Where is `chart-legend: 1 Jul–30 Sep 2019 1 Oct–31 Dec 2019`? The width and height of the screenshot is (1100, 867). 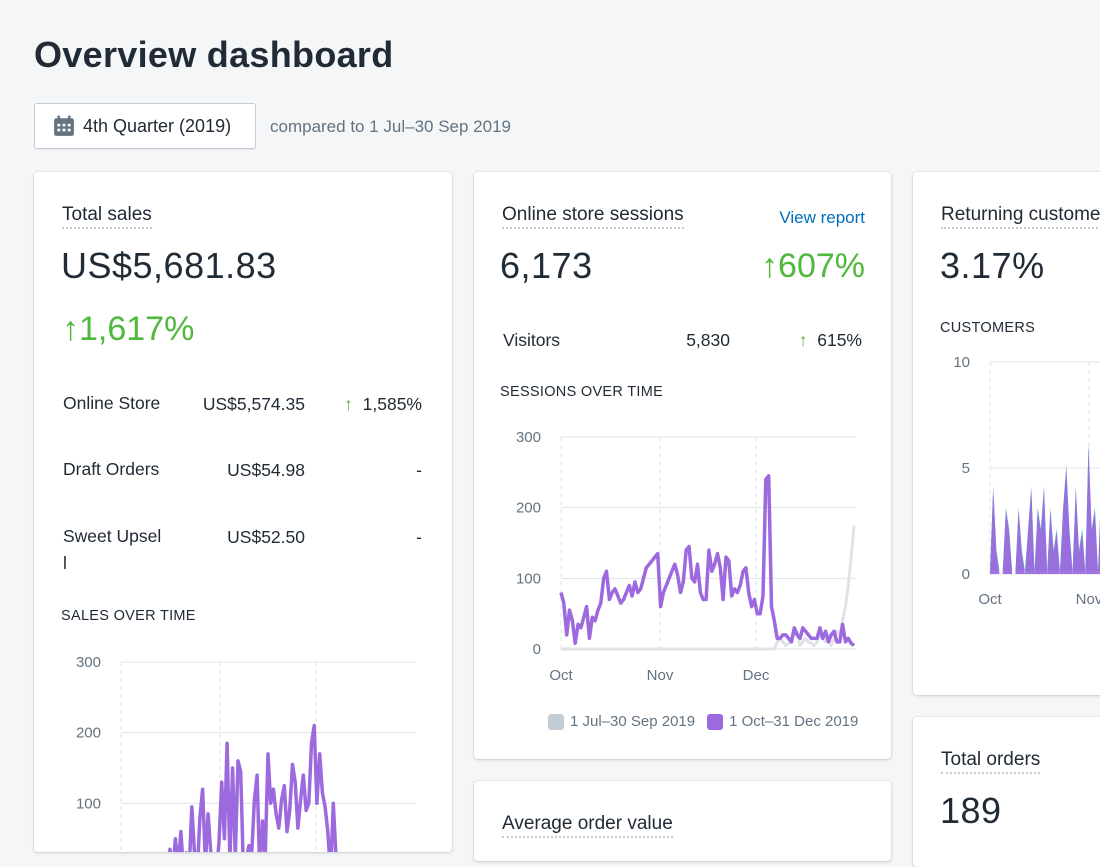 chart-legend: 1 Jul–30 Sep 2019 1 Oct–31 Dec 2019 is located at coordinates (703, 721).